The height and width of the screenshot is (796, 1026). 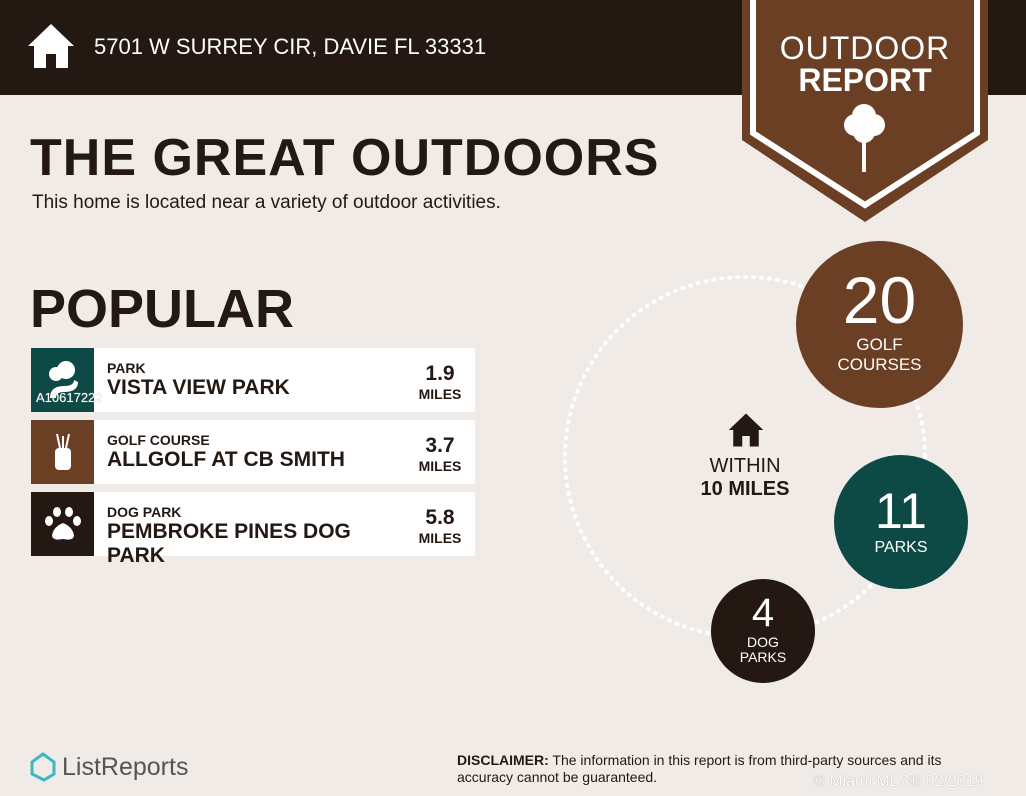 What do you see at coordinates (865, 48) in the screenshot?
I see `badge-line1: OUTDOOR` at bounding box center [865, 48].